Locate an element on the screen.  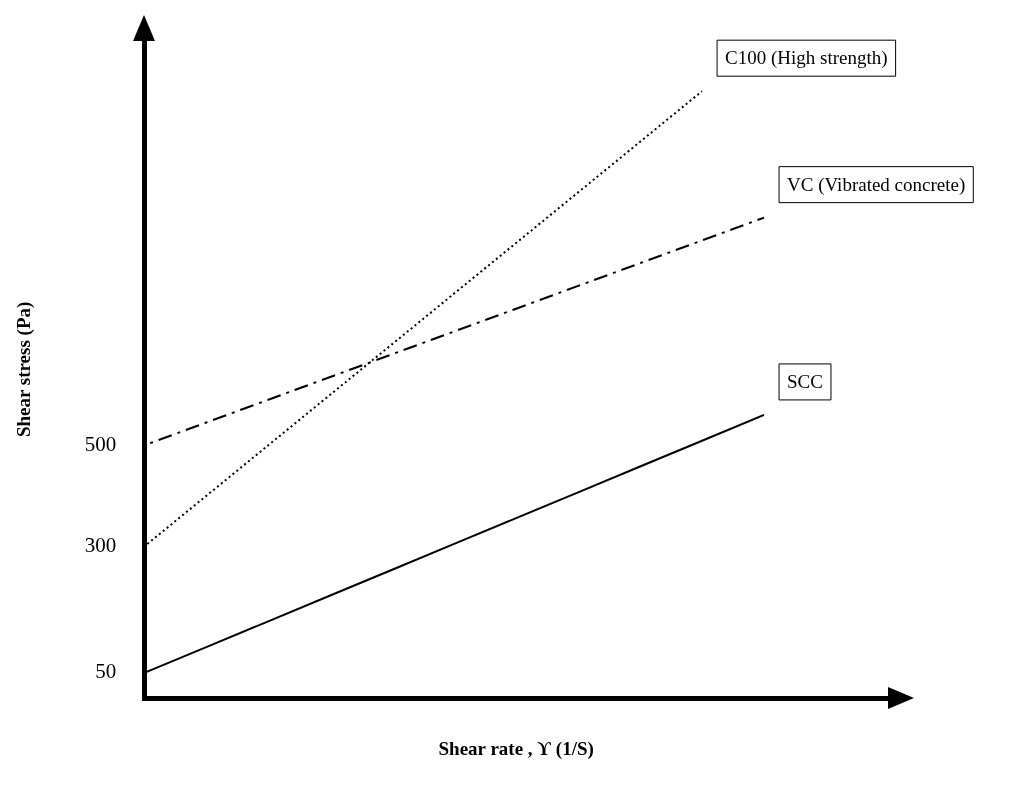
series-label: C100 (High strength) is located at coordinates (806, 58).